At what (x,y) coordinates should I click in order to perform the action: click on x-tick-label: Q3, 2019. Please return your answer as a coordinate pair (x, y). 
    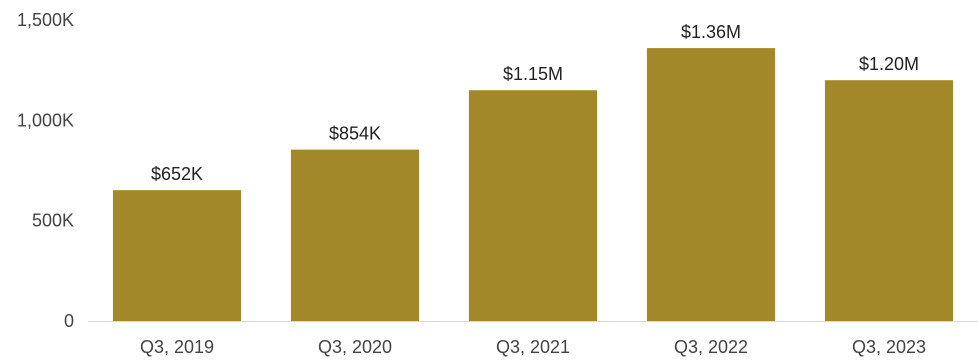
    Looking at the image, I should click on (177, 347).